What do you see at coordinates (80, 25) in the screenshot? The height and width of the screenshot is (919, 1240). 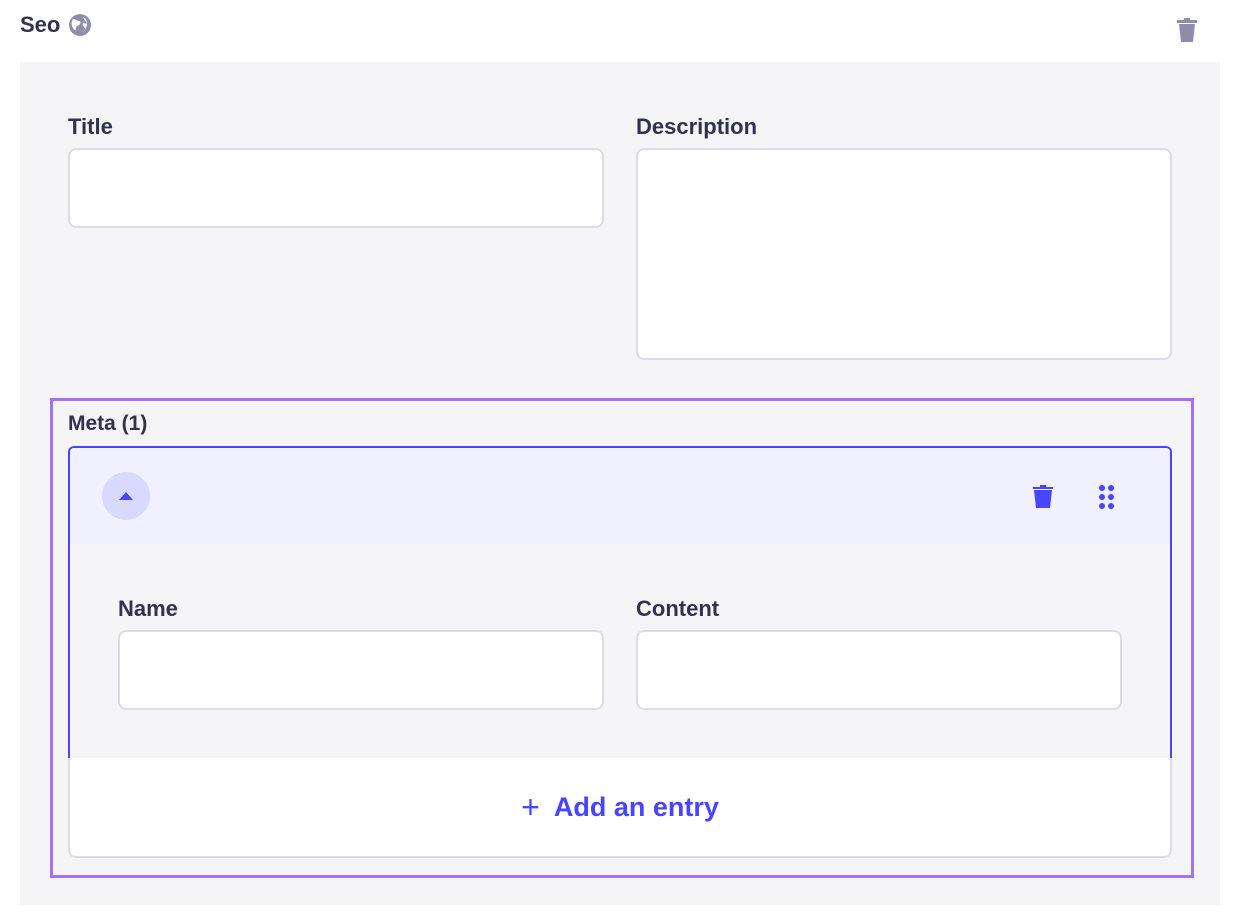 I see `globe-icon` at bounding box center [80, 25].